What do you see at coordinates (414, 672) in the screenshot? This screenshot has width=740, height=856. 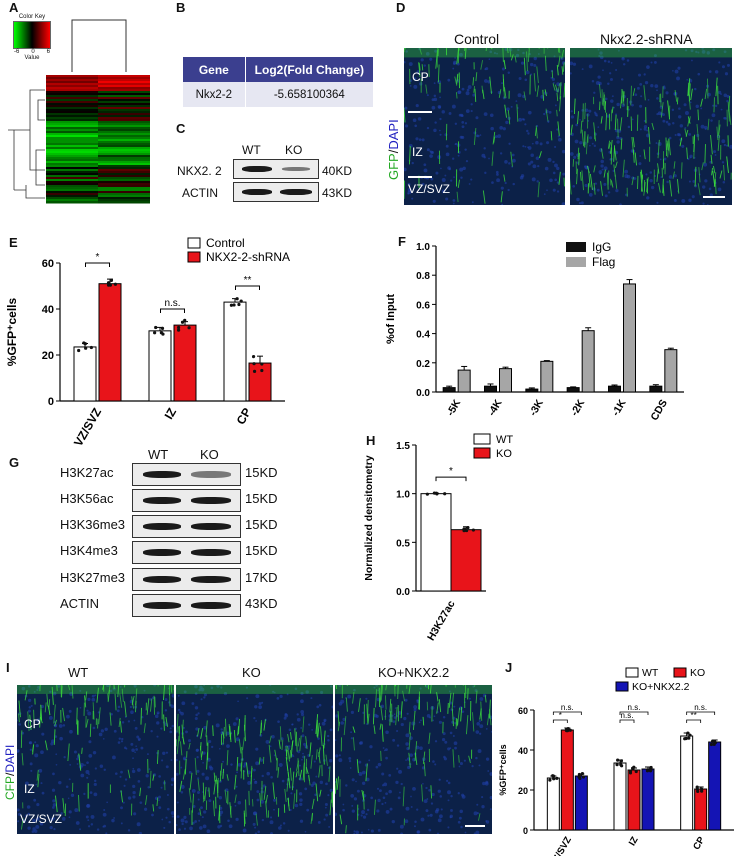 I see `i-title-rescue: KO+NKX2.2` at bounding box center [414, 672].